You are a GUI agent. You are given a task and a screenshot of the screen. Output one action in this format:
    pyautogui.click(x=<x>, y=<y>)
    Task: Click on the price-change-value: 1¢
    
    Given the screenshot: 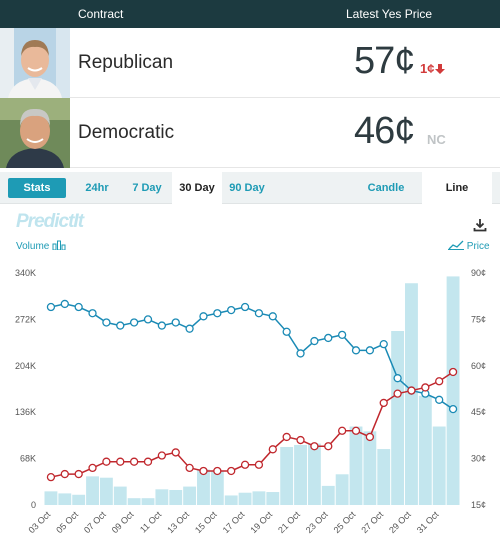 What is the action you would take?
    pyautogui.click(x=427, y=68)
    